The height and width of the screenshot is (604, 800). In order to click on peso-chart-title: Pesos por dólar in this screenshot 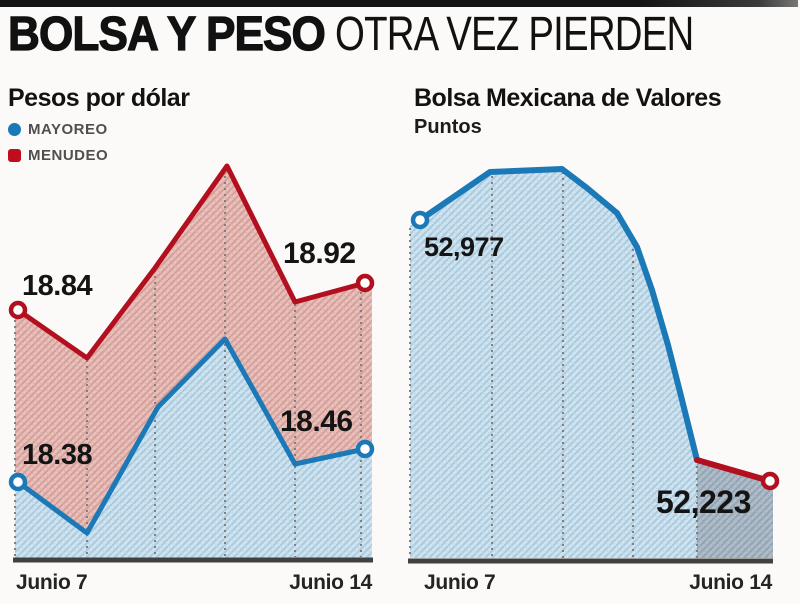, I will do `click(99, 98)`.